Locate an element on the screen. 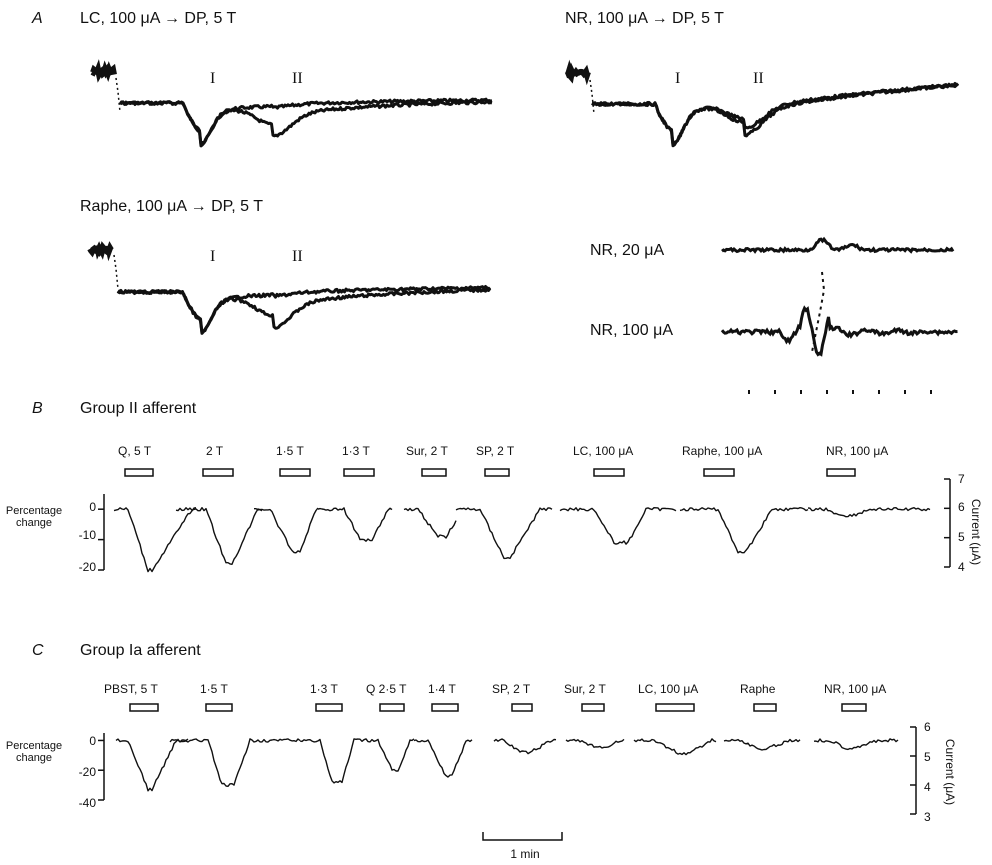  nr100-trace-label: NR, 100 μA is located at coordinates (632, 330).